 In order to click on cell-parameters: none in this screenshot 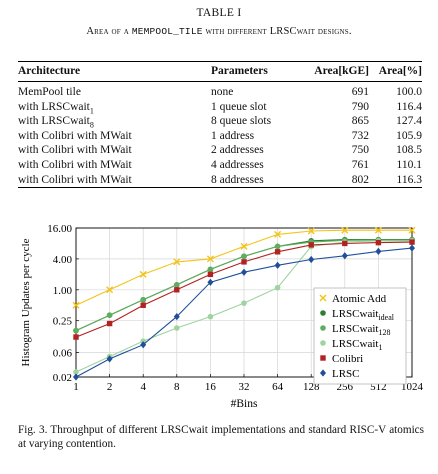, I will do `click(222, 92)`.